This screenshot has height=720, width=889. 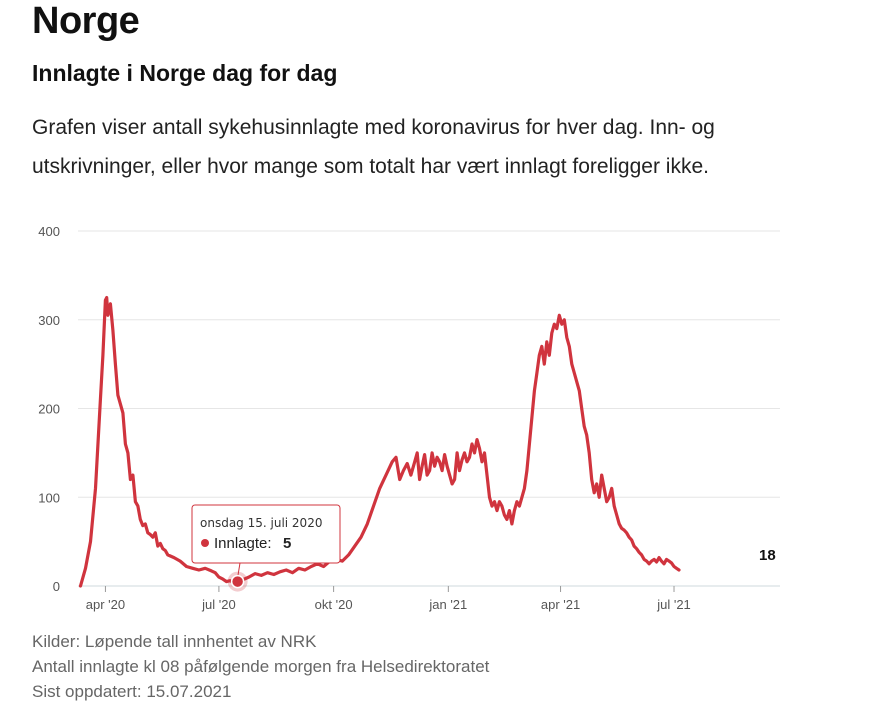 What do you see at coordinates (49, 231) in the screenshot?
I see `y-tick-label: 400` at bounding box center [49, 231].